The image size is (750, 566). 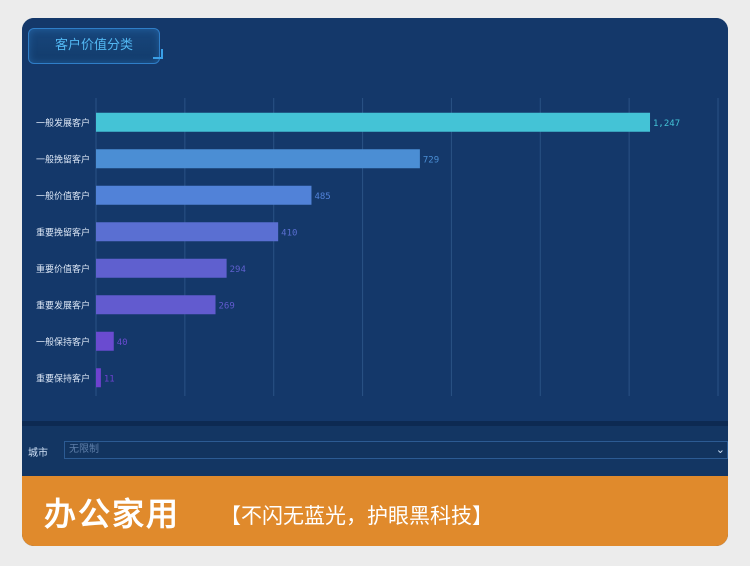 I want to click on city-label: 城市, so click(x=38, y=453).